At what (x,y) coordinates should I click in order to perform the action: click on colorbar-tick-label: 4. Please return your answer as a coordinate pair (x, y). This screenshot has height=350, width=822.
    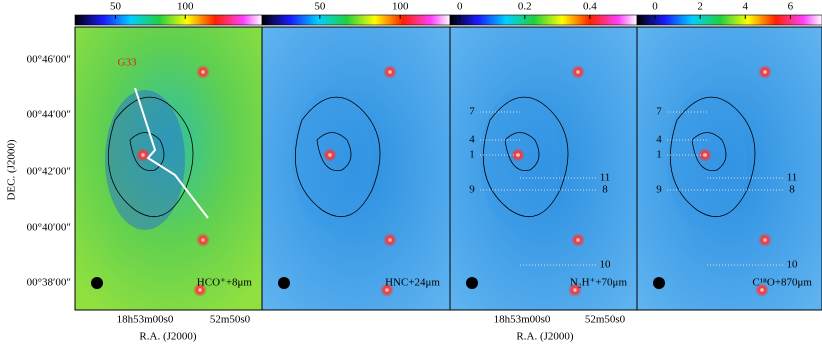
    Looking at the image, I should click on (746, 7).